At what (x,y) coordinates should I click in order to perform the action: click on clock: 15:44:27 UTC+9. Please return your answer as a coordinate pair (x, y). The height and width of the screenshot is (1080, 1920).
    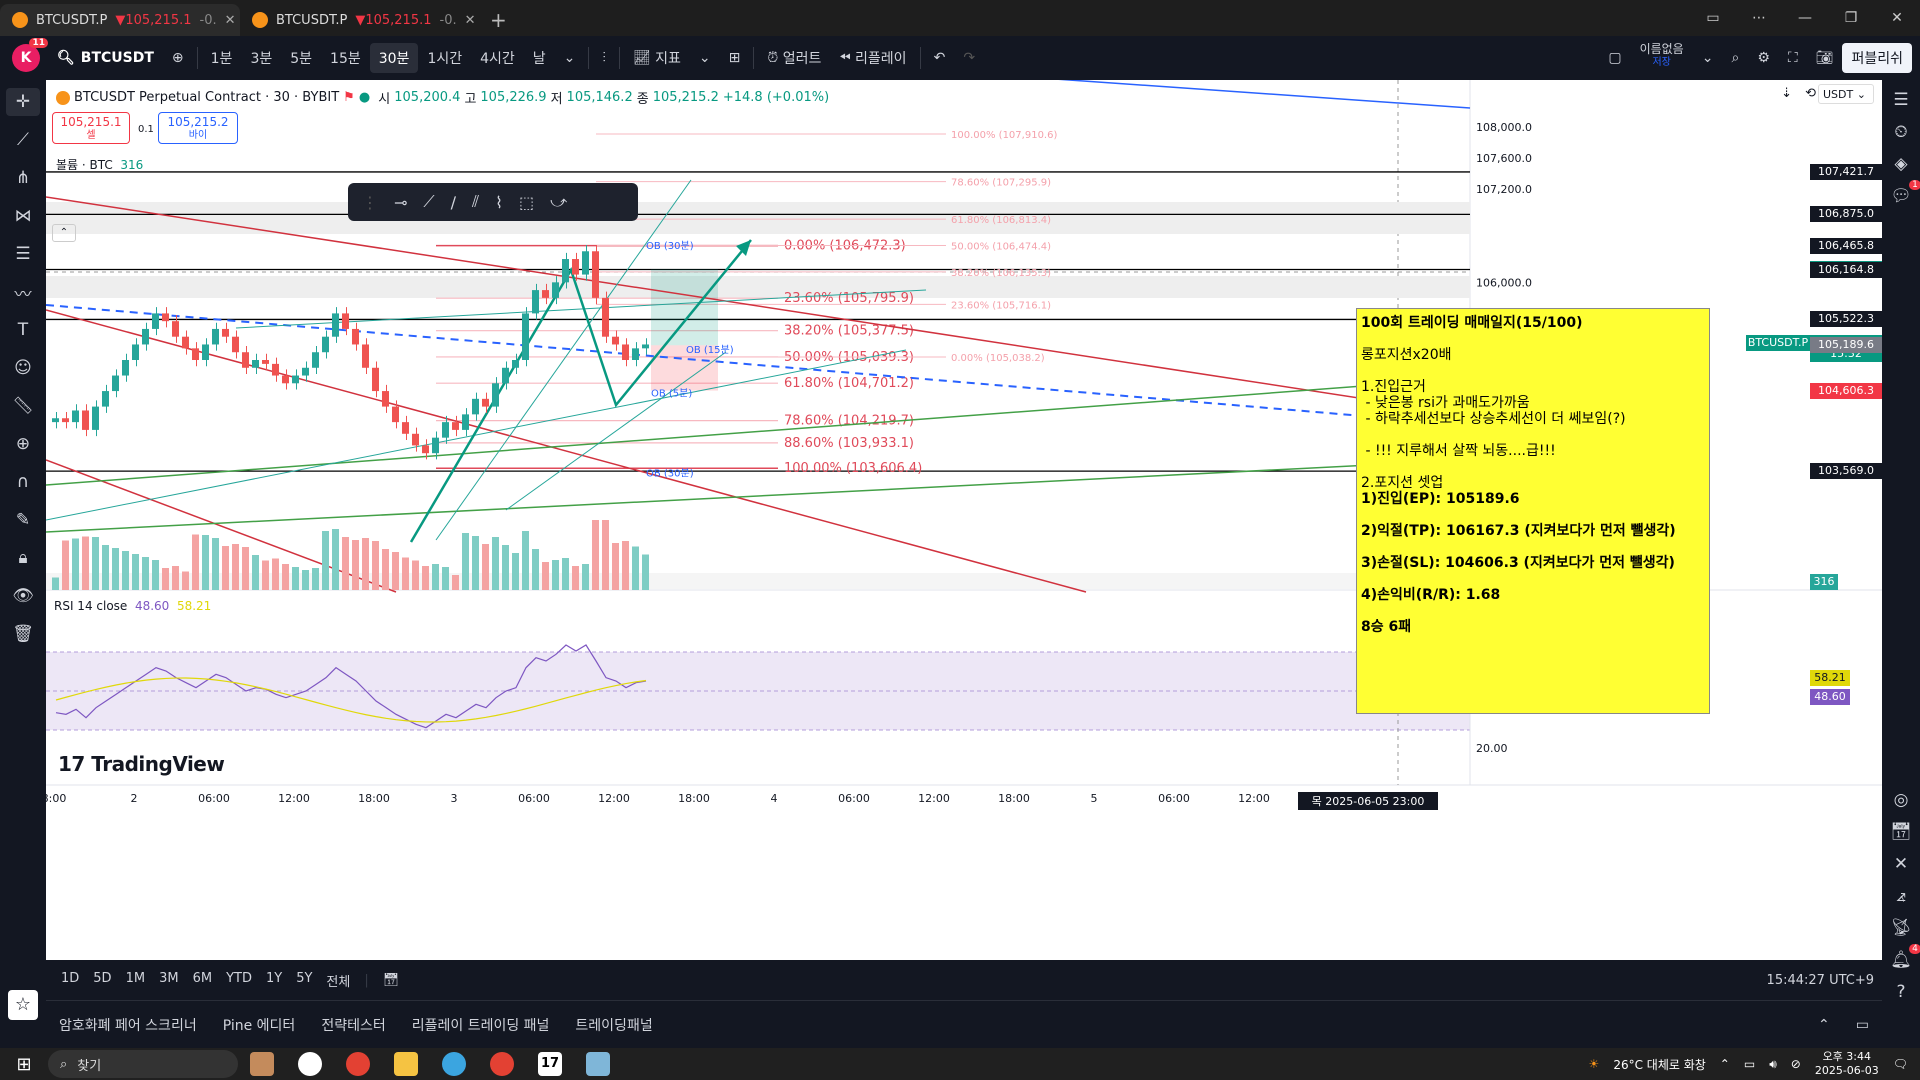
    Looking at the image, I should click on (1820, 980).